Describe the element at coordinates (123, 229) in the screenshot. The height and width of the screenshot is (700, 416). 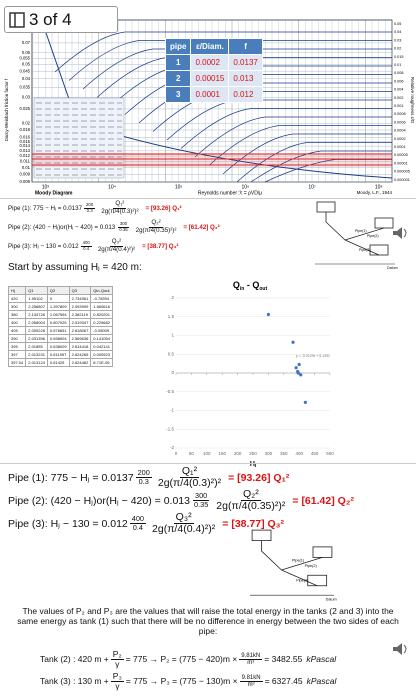
I see `denominator: 0.35` at that location.